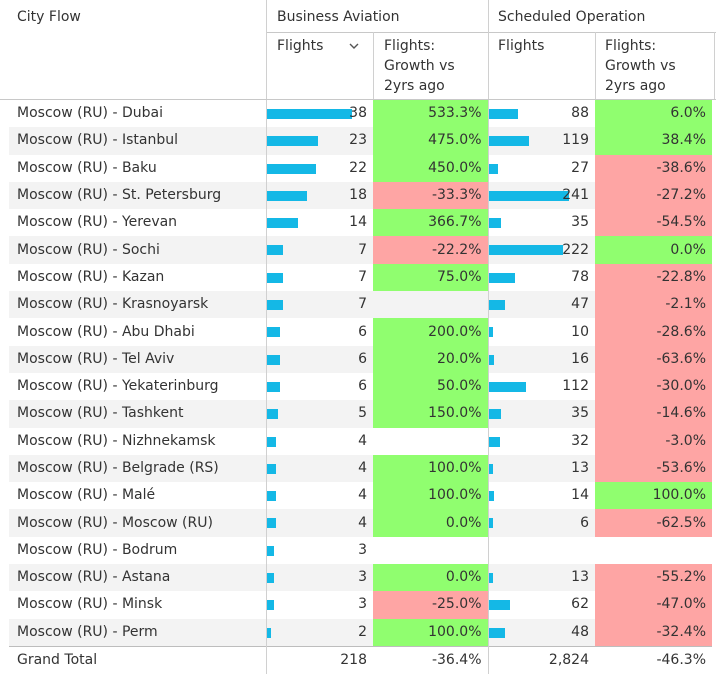 Image resolution: width=716 pixels, height=681 pixels. Describe the element at coordinates (653, 578) in the screenshot. I see `scheduled-growth-cell: -55.2%` at that location.